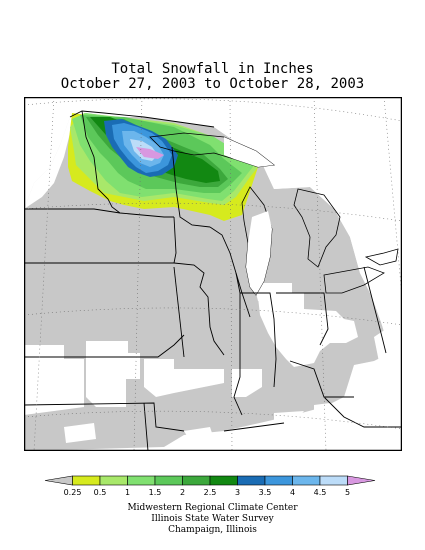 This screenshot has width=425, height=550. What do you see at coordinates (212, 84) in the screenshot?
I see `map-date-range: October 27, 2003 to October 28, 2003` at bounding box center [212, 84].